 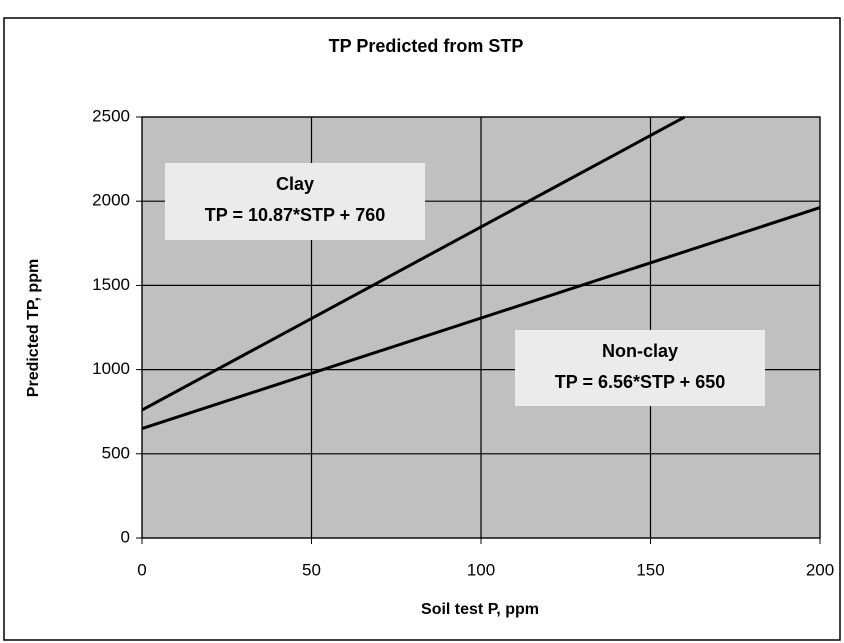 I want to click on annotation-text: TP = 6.56*STP + 650, so click(x=640, y=382).